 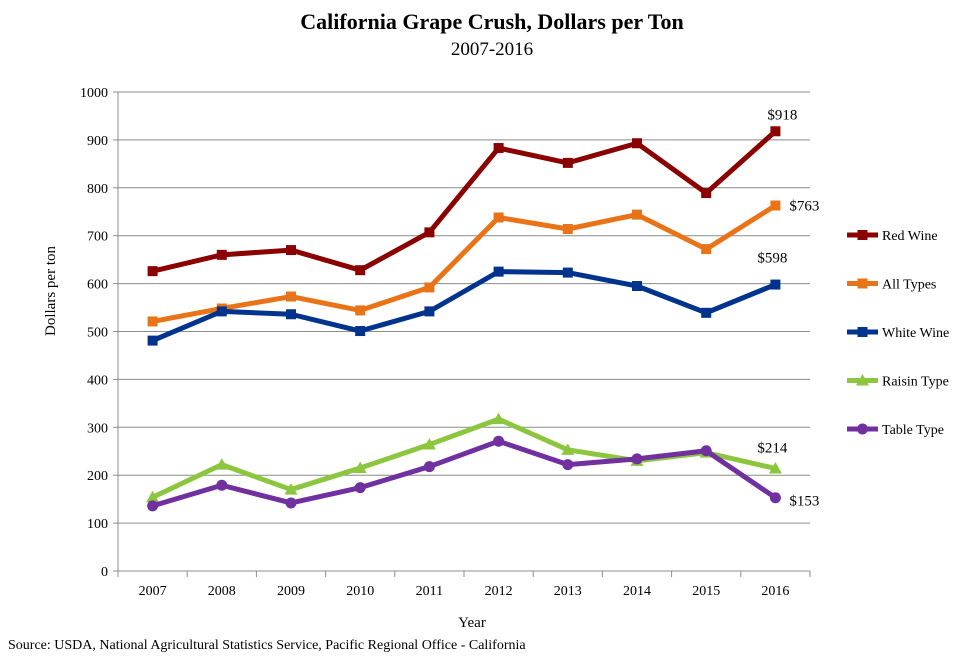 I want to click on y-tick-label: 600, so click(x=97, y=285).